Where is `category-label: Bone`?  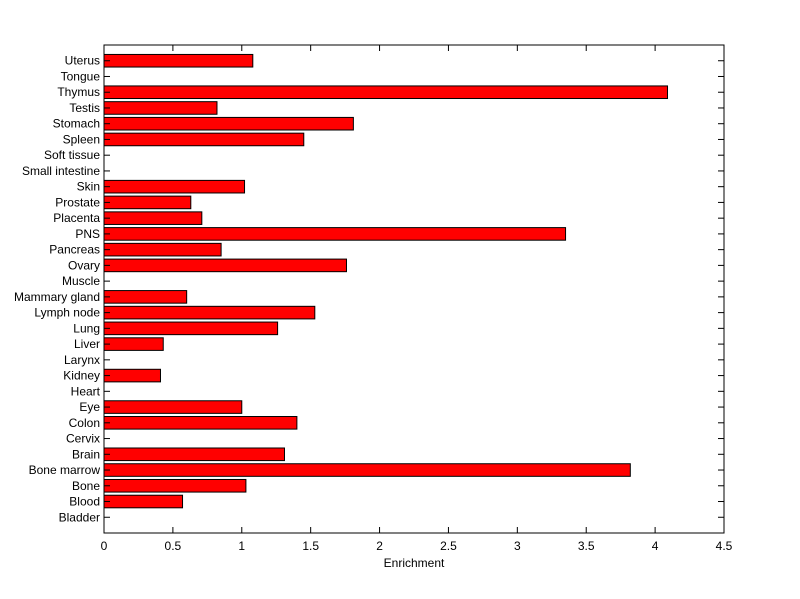
category-label: Bone is located at coordinates (86, 486).